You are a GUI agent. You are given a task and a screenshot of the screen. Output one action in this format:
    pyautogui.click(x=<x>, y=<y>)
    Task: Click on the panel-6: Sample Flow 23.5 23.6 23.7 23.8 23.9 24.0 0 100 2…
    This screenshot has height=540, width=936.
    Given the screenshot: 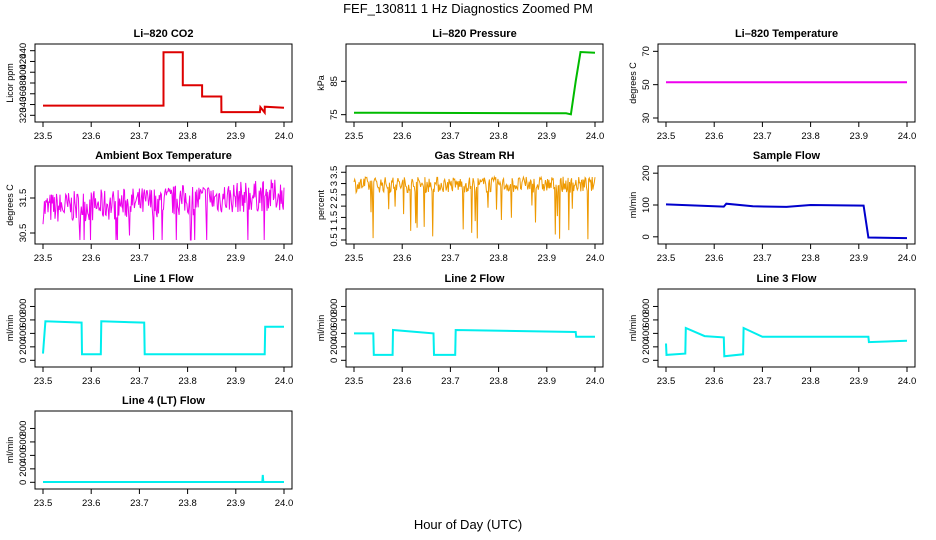 What is the action you would take?
    pyautogui.click(x=772, y=207)
    